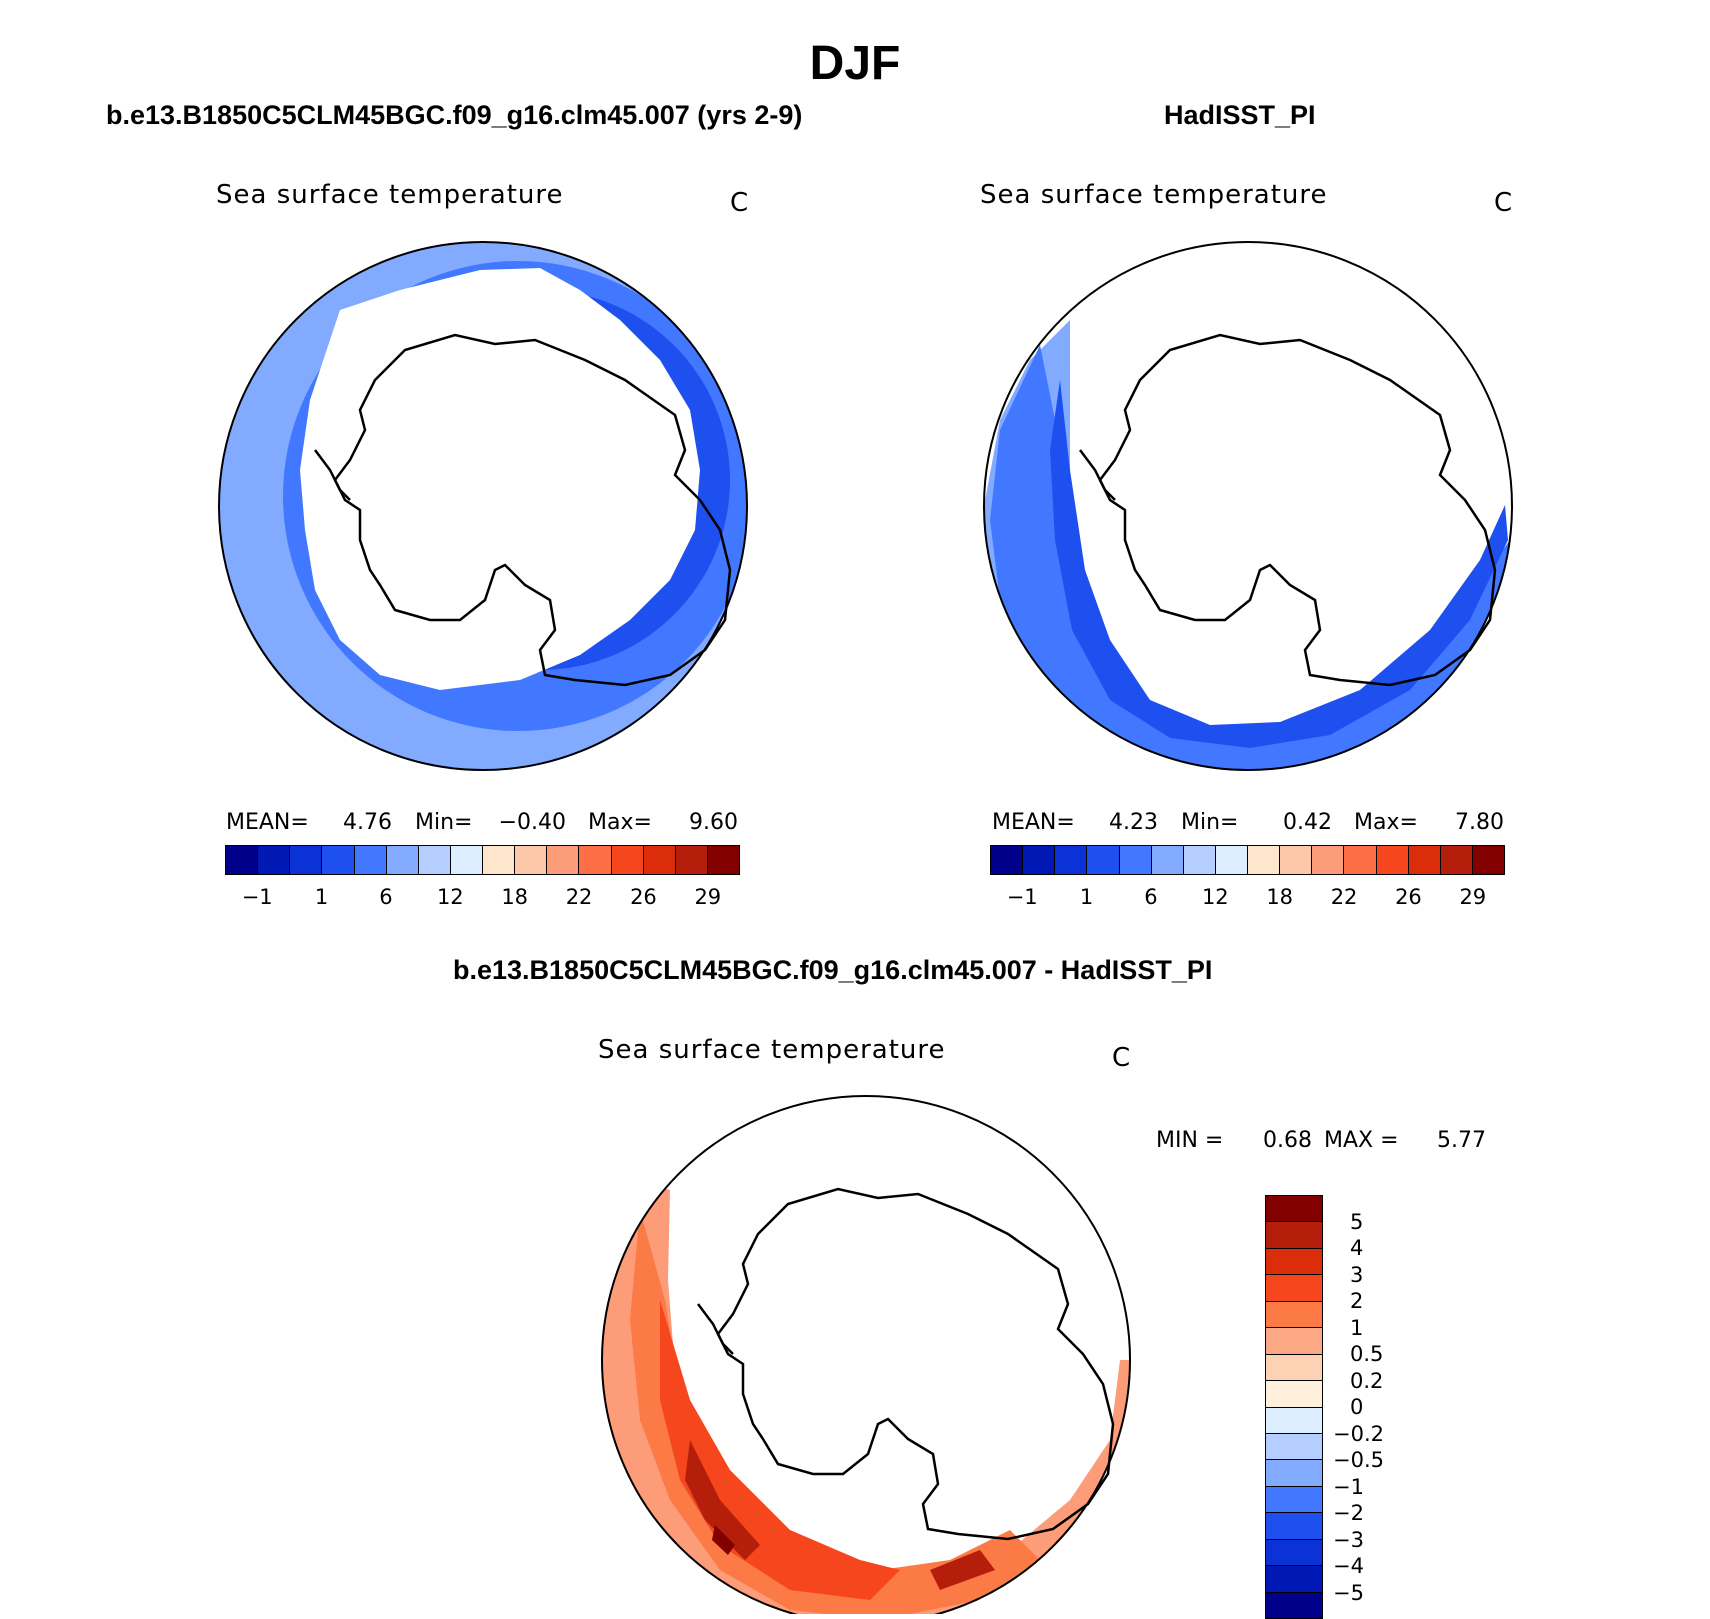 This screenshot has width=1710, height=1619. I want to click on panel2-units-label: C, so click(1503, 203).